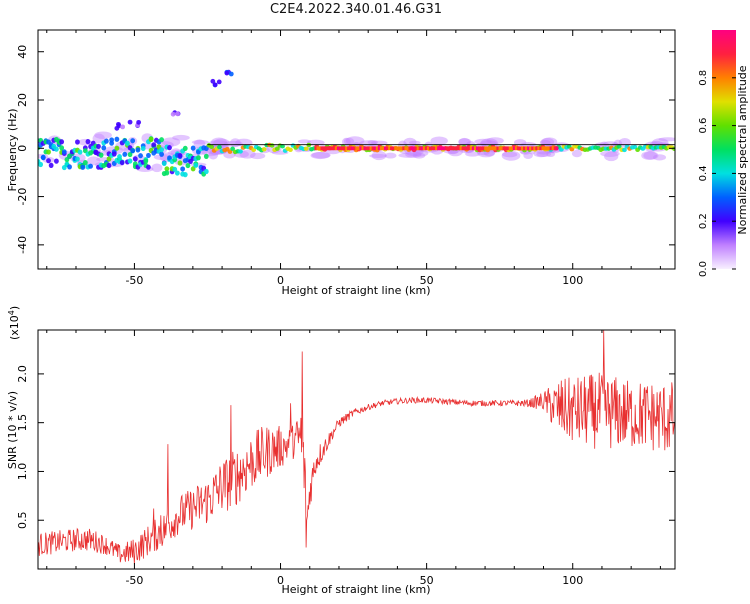 Image resolution: width=750 pixels, height=604 pixels. Describe the element at coordinates (11, 312) in the screenshot. I see `snr-multiplier-exponent: 4` at that location.